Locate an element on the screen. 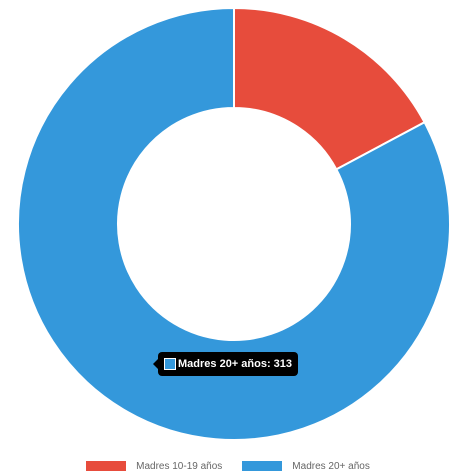 Image resolution: width=456 pixels, height=476 pixels. legend-item-madres-10-19: Madres 10-19 años is located at coordinates (154, 466).